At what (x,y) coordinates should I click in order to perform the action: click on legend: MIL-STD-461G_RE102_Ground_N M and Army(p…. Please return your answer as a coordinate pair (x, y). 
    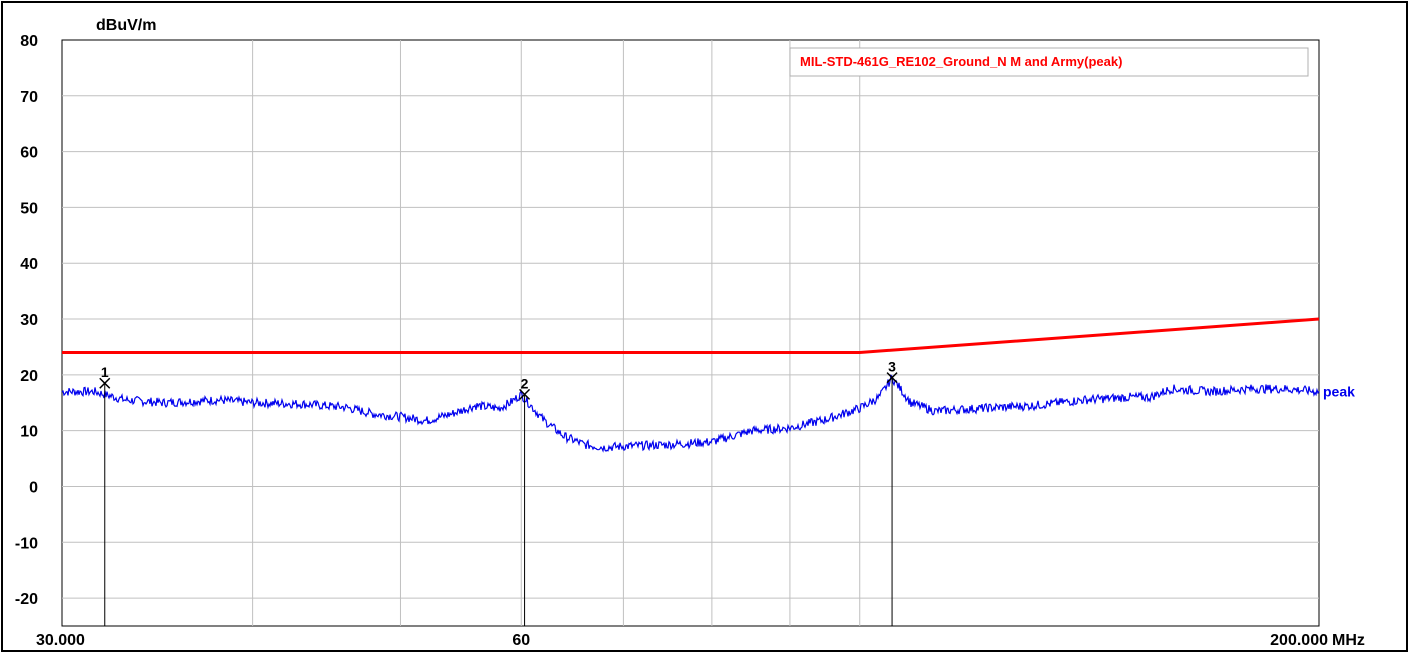
    Looking at the image, I should click on (1049, 62).